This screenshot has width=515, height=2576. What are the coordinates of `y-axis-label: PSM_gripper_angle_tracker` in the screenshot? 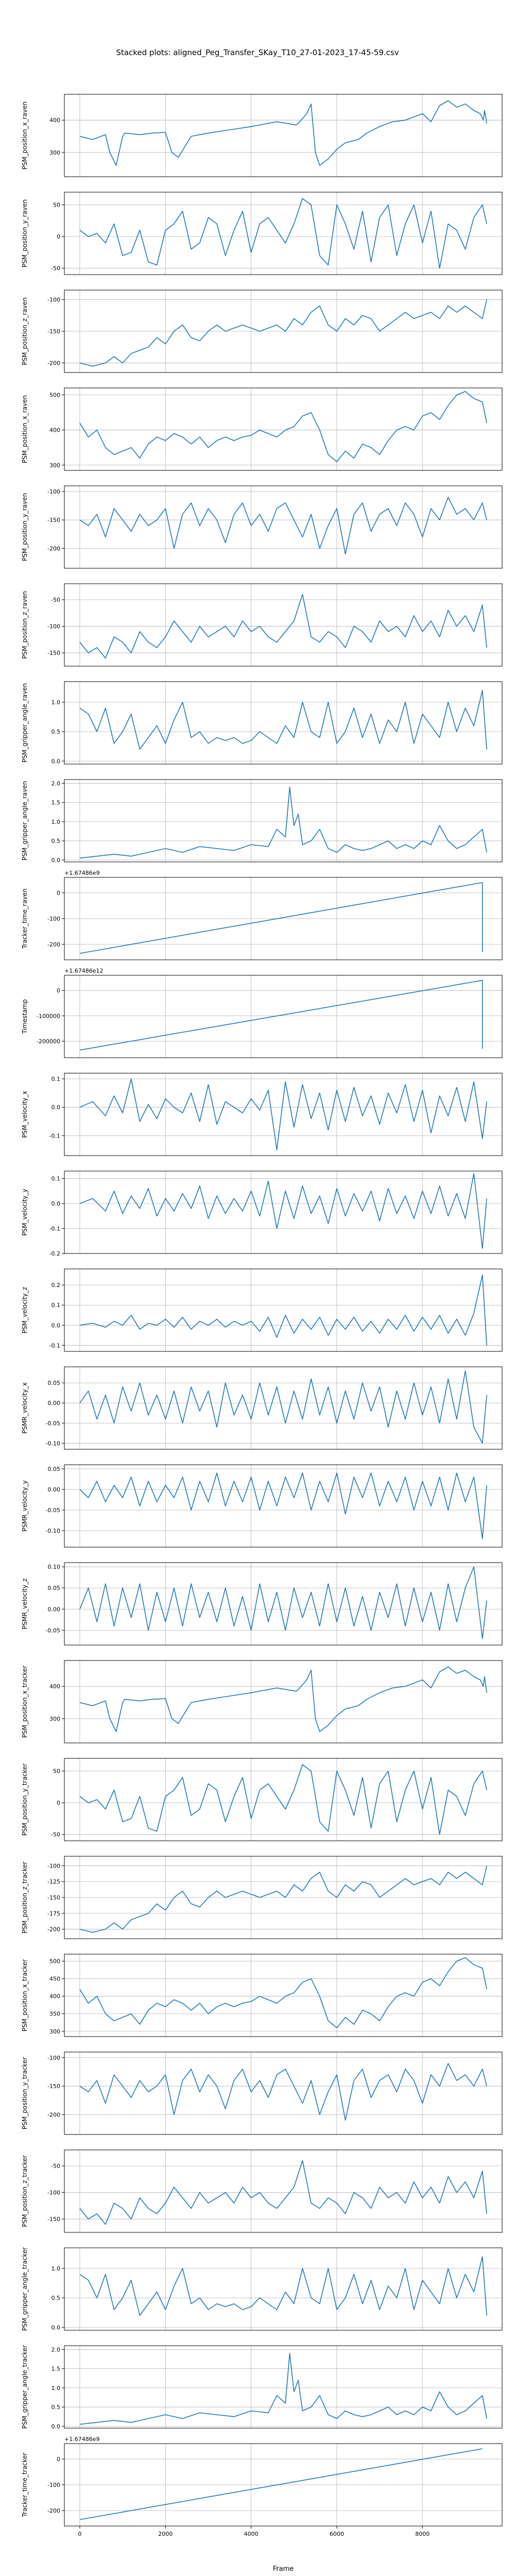 It's located at (24, 2289).